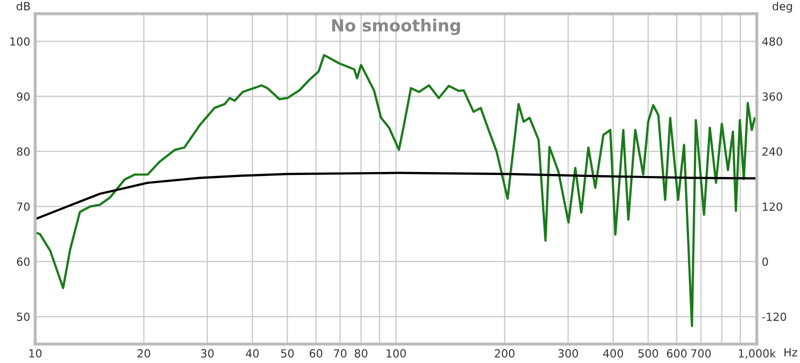 The image size is (800, 363). What do you see at coordinates (340, 353) in the screenshot?
I see `x-tick-label: 70` at bounding box center [340, 353].